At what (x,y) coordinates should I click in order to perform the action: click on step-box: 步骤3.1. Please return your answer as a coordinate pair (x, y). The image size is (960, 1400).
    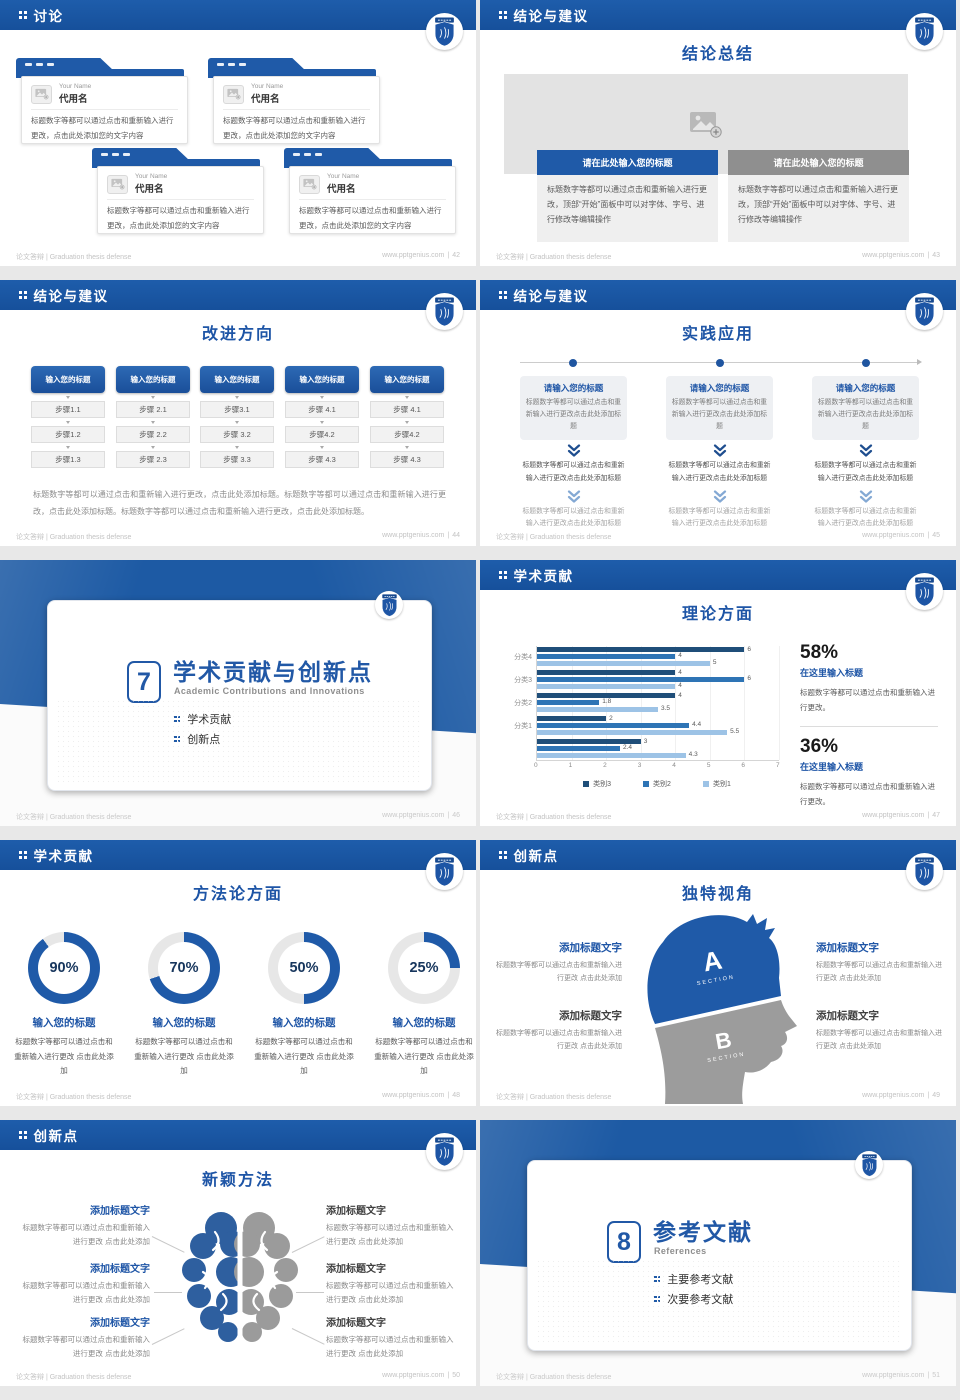
    Looking at the image, I should click on (237, 409).